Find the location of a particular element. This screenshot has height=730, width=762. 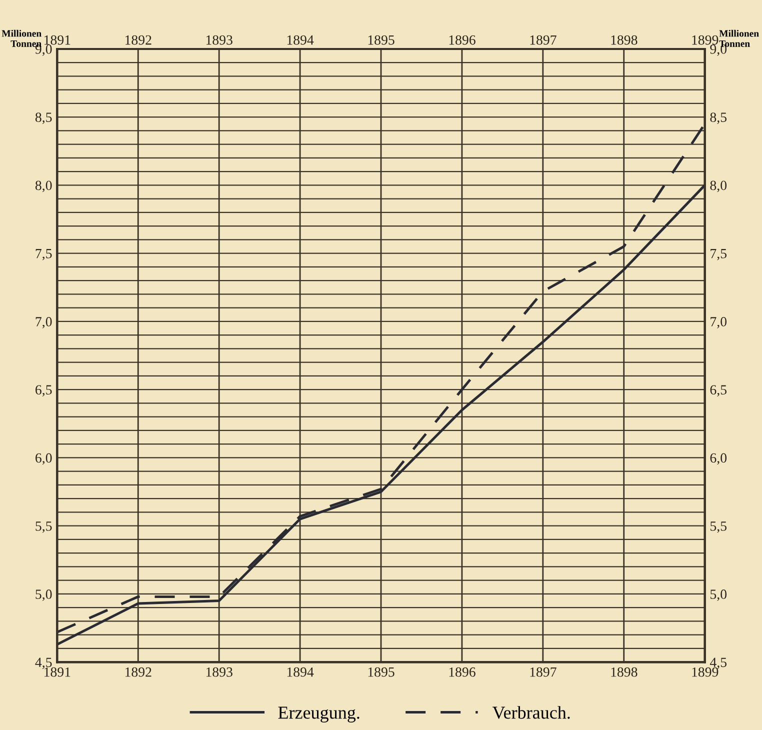

y-tick-label: 8,0 is located at coordinates (43, 186).